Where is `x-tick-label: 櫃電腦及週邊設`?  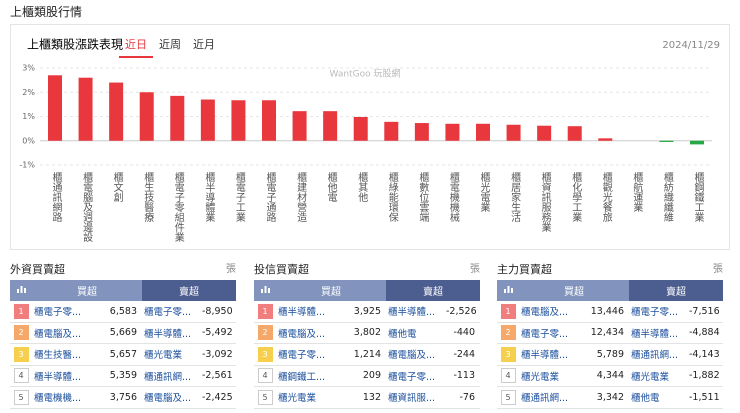 x-tick-label: 櫃電腦及週邊設 is located at coordinates (86, 207).